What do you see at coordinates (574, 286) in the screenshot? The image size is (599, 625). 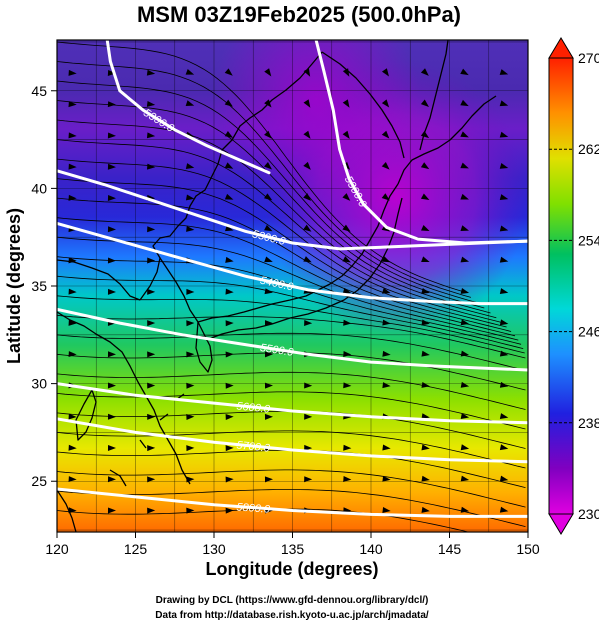 I see `colorbar-ticks: 230 238 246 254 262 270` at bounding box center [574, 286].